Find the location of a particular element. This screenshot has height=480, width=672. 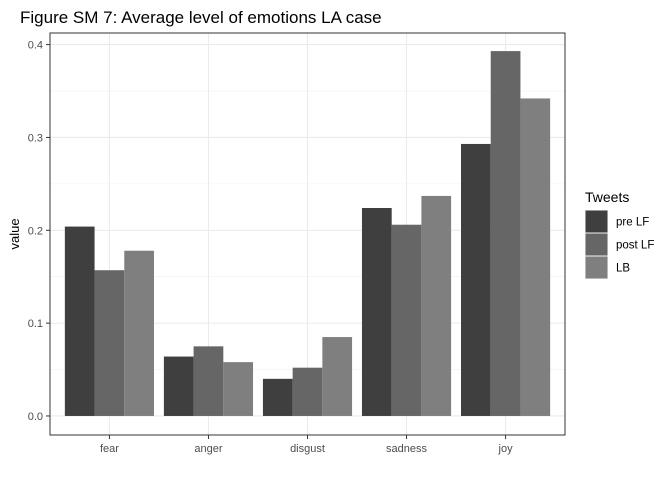

bar-fear-lb is located at coordinates (139, 333).